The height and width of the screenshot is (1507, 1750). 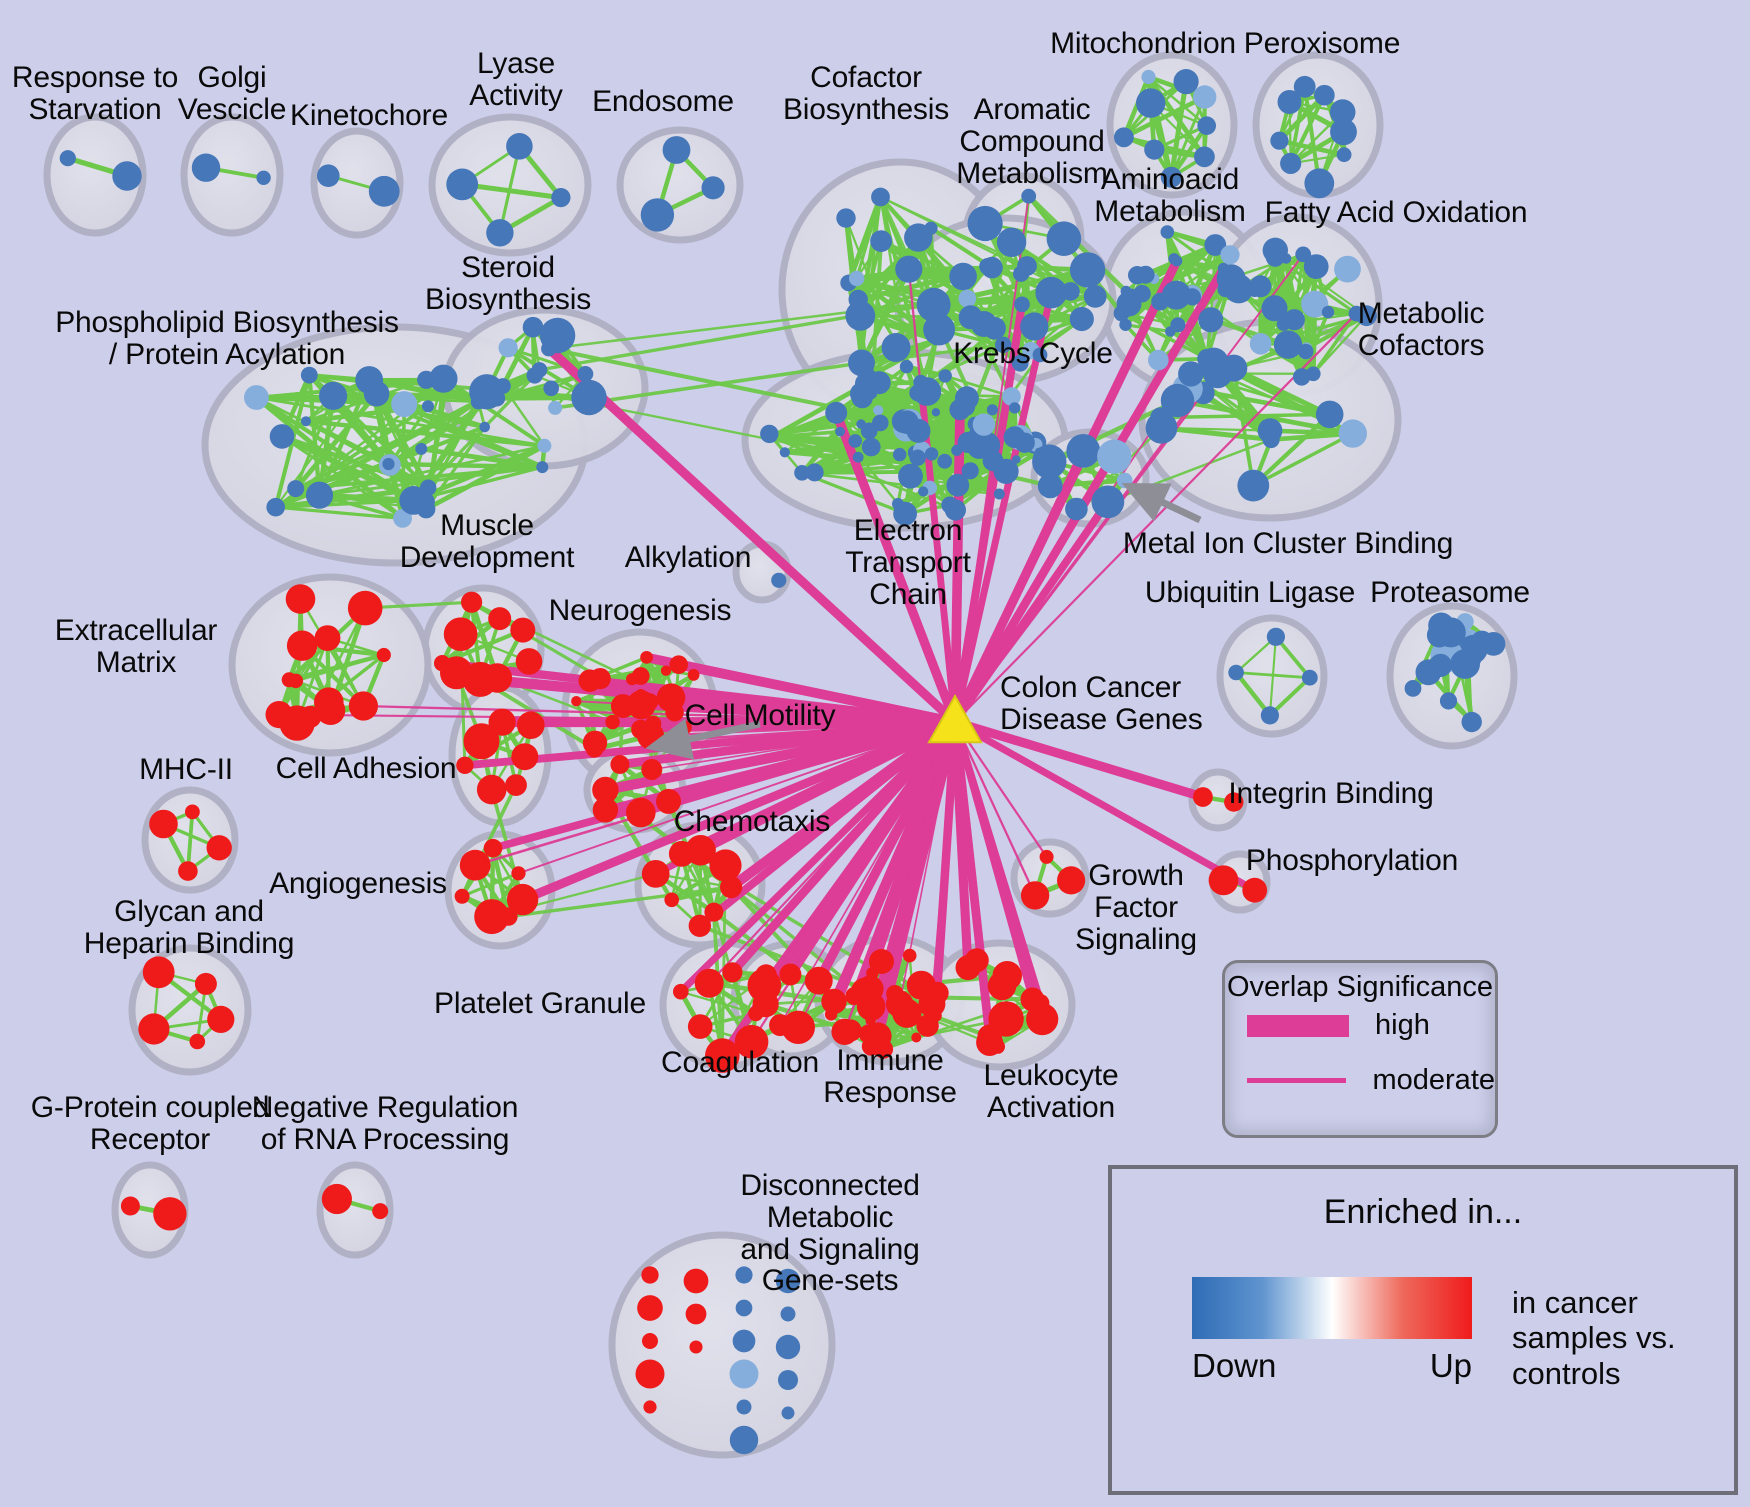 I want to click on overlap-legend-high-row: high, so click(x=1360, y=1025).